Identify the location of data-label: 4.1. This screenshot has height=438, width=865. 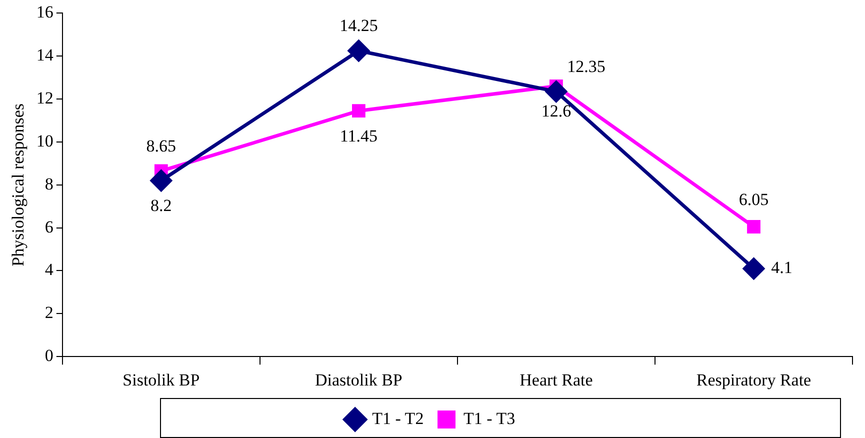
(781, 268).